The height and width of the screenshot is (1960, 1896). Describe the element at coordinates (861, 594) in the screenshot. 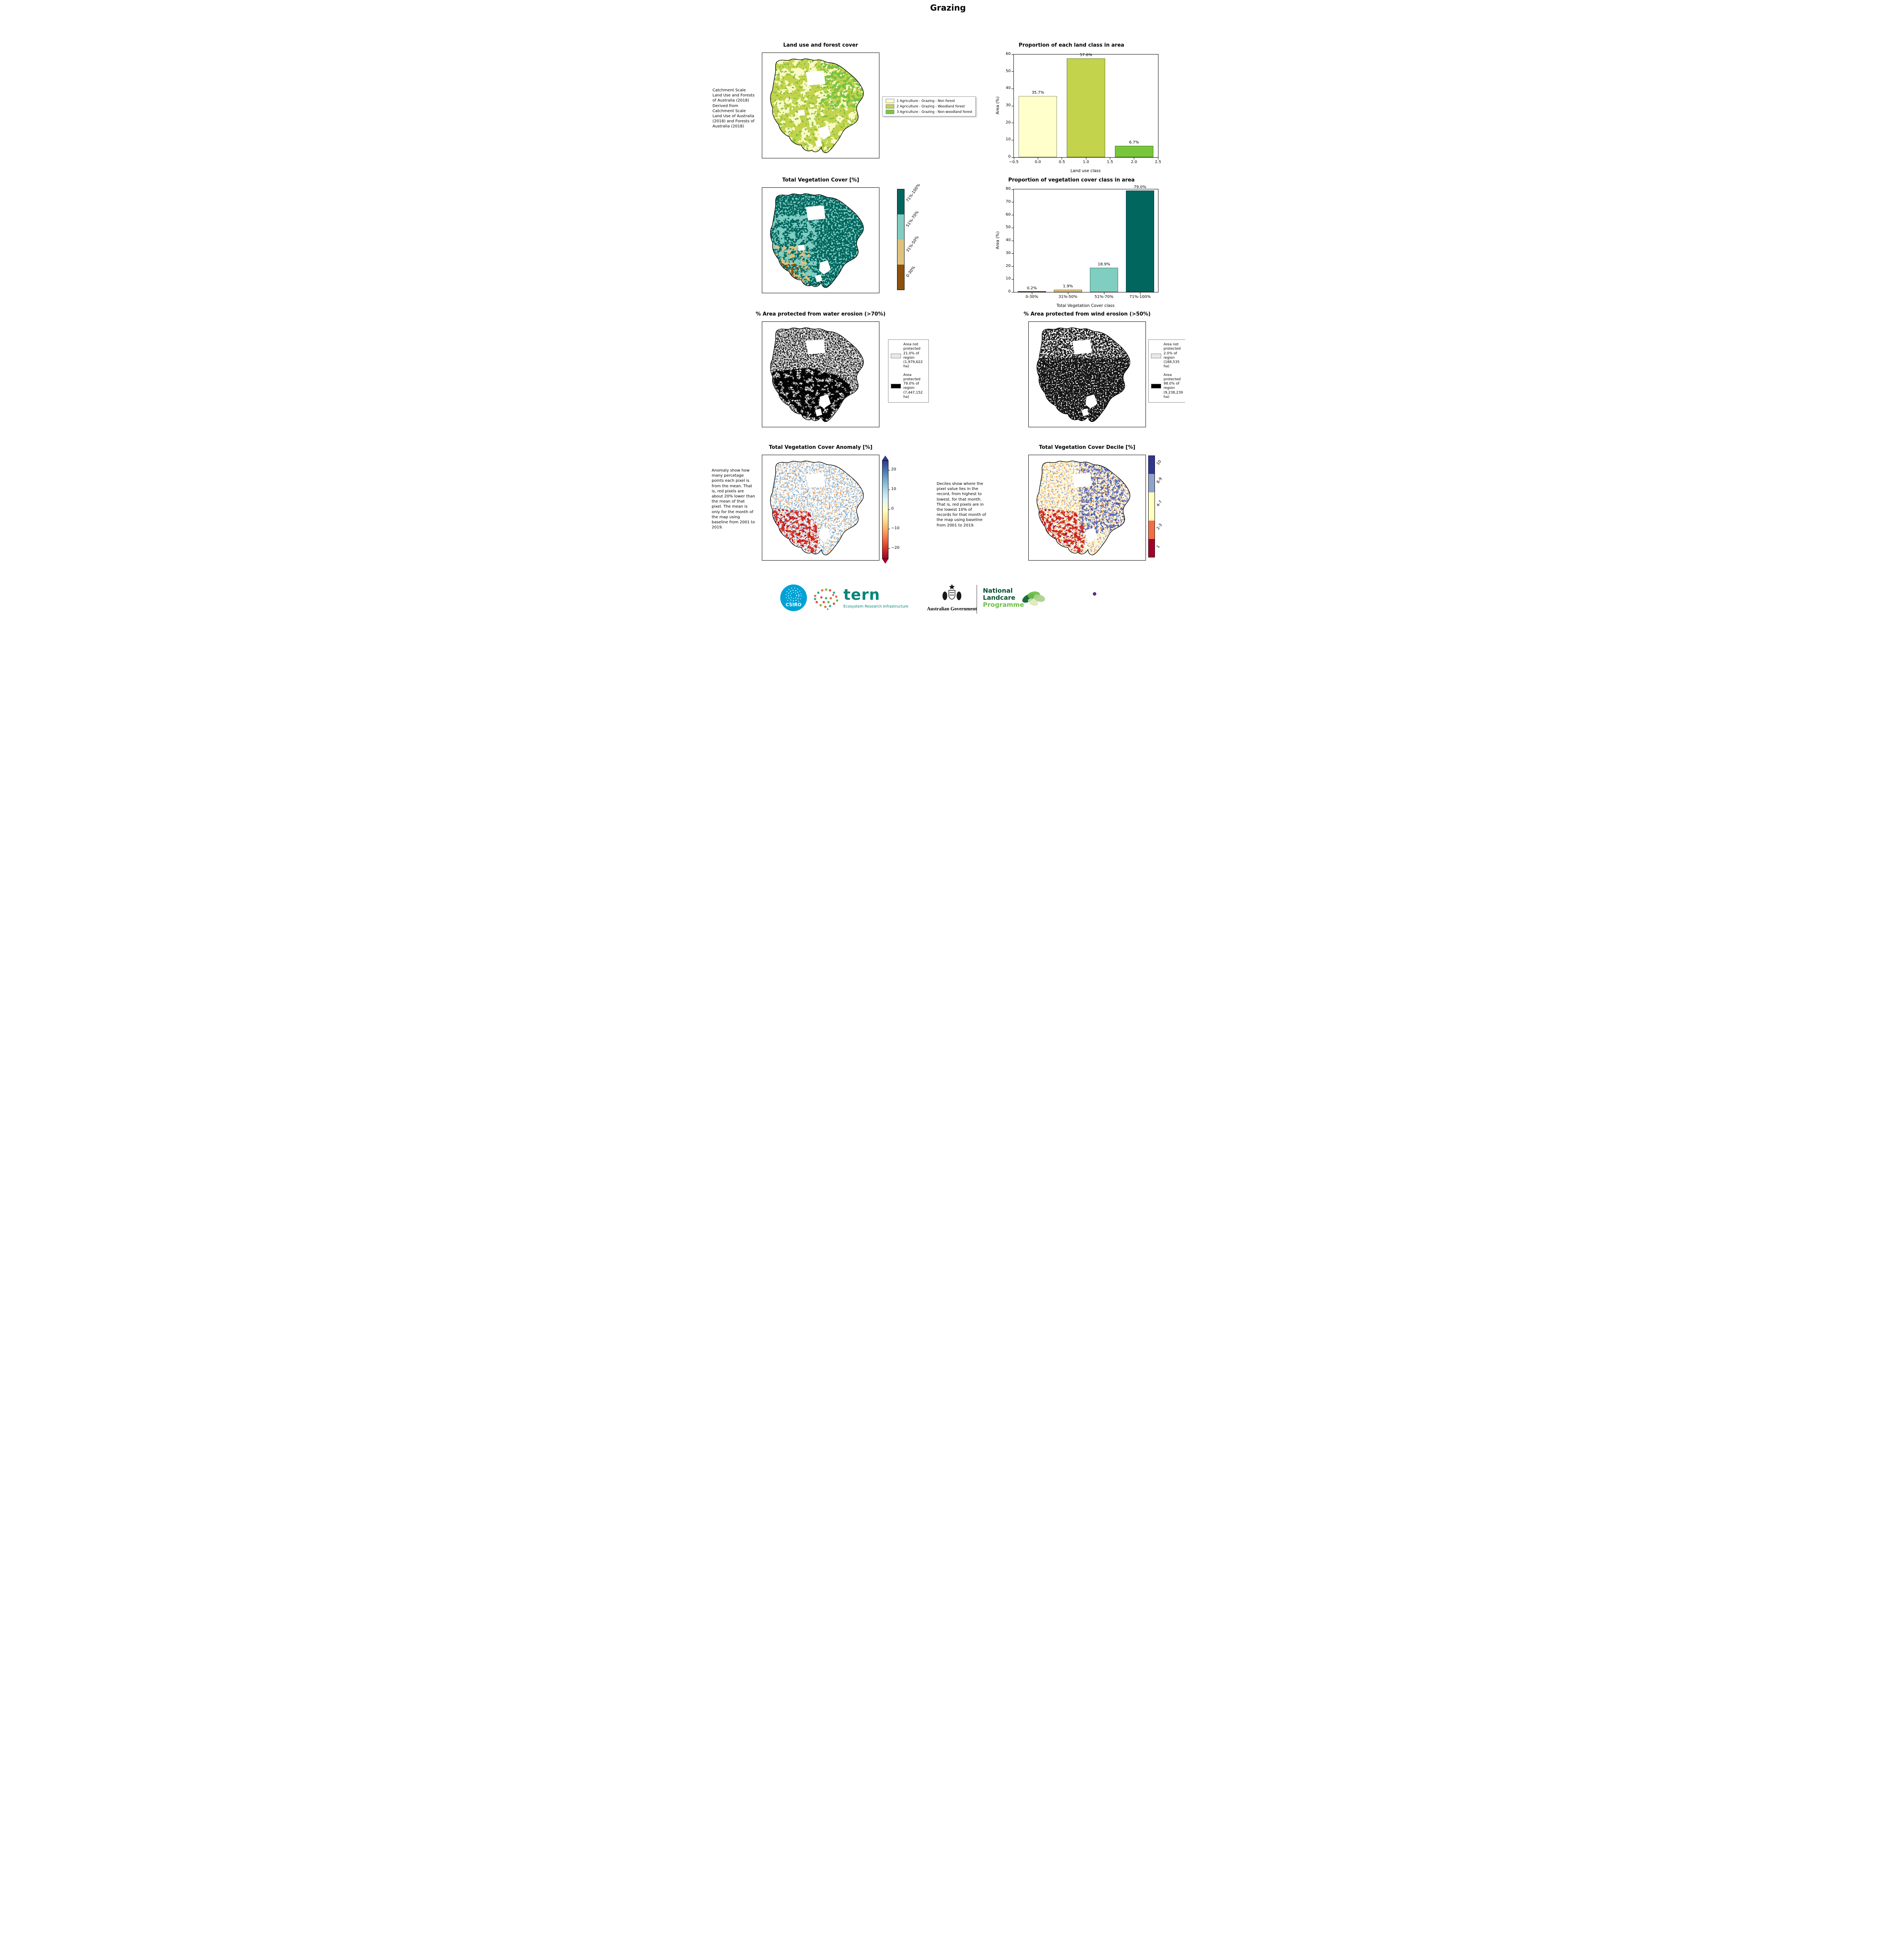

I see `tern-wordmark: tern` at that location.